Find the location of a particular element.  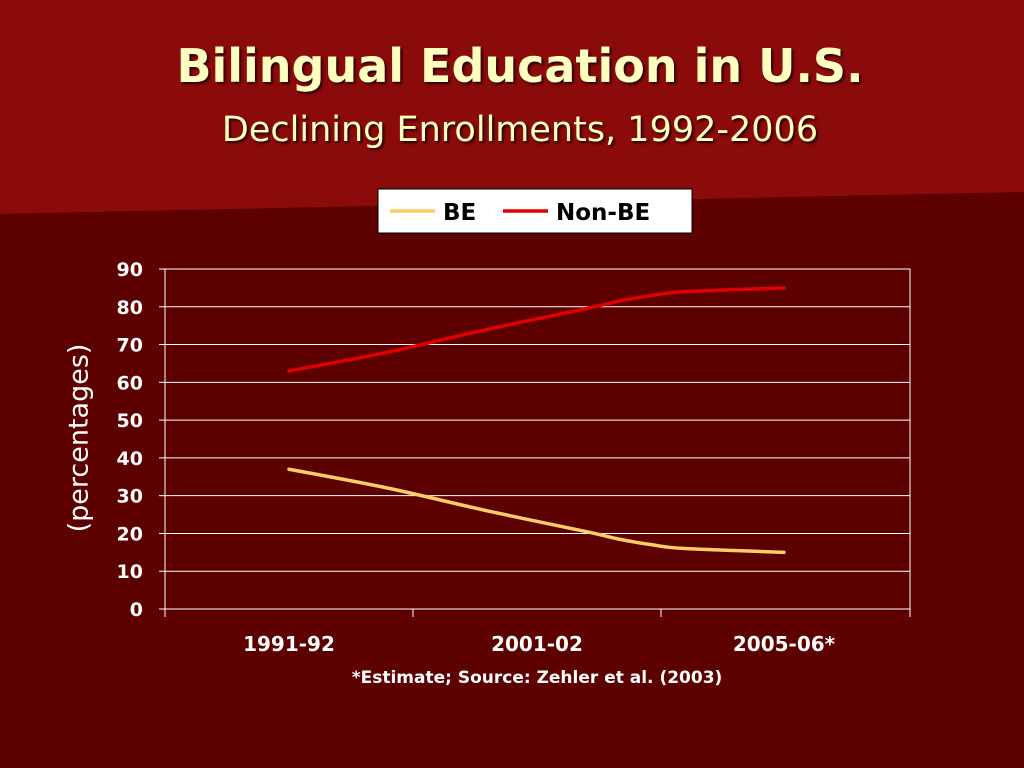

slide-subtitle: Declining Enrollments, 1992-2006 is located at coordinates (520, 130).